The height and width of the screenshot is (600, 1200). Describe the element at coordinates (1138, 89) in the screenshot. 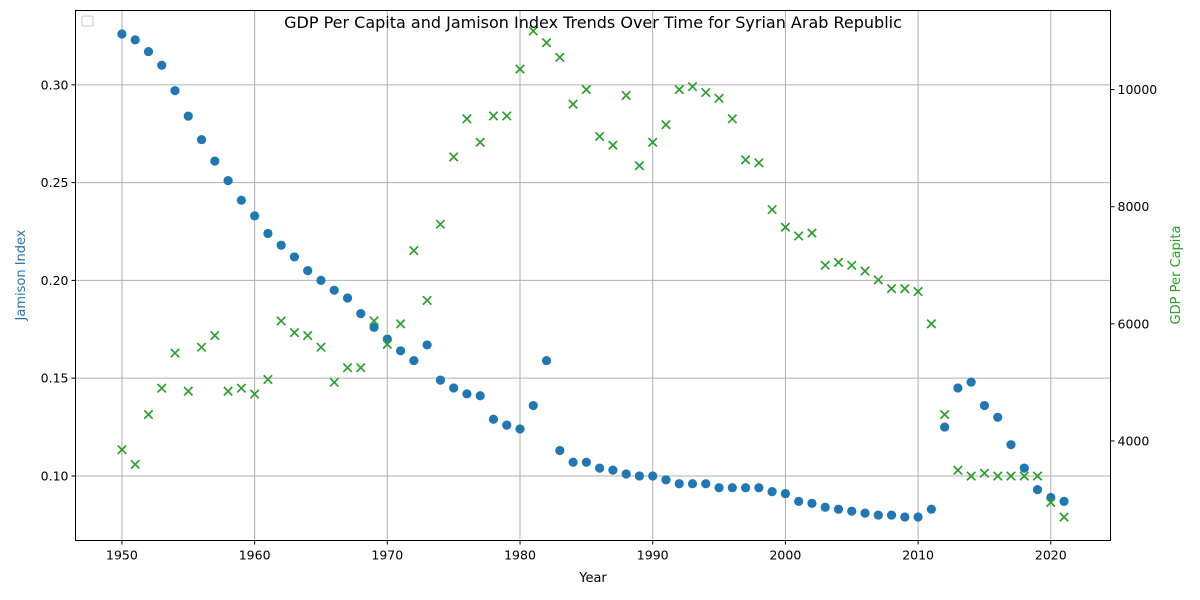

I see `y-right-tick-label: 10000` at that location.